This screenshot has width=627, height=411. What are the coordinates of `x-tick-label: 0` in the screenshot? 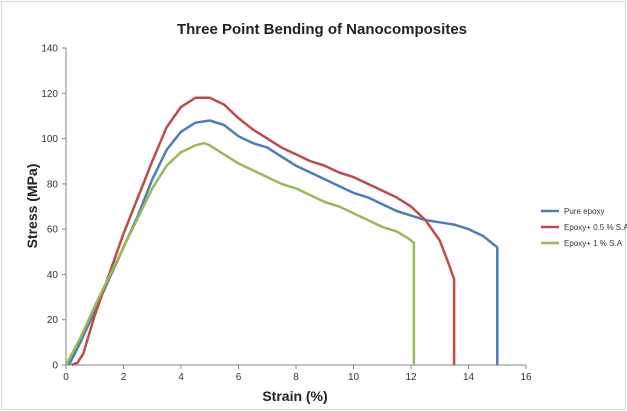 It's located at (66, 377).